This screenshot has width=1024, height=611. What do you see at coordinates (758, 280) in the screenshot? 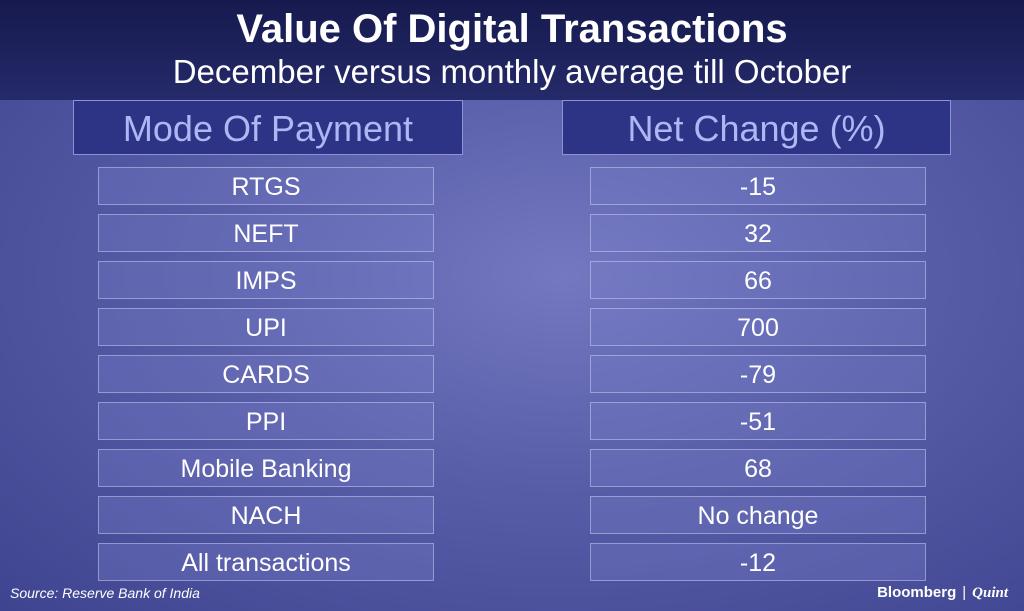
I see `change-cell: 66` at bounding box center [758, 280].